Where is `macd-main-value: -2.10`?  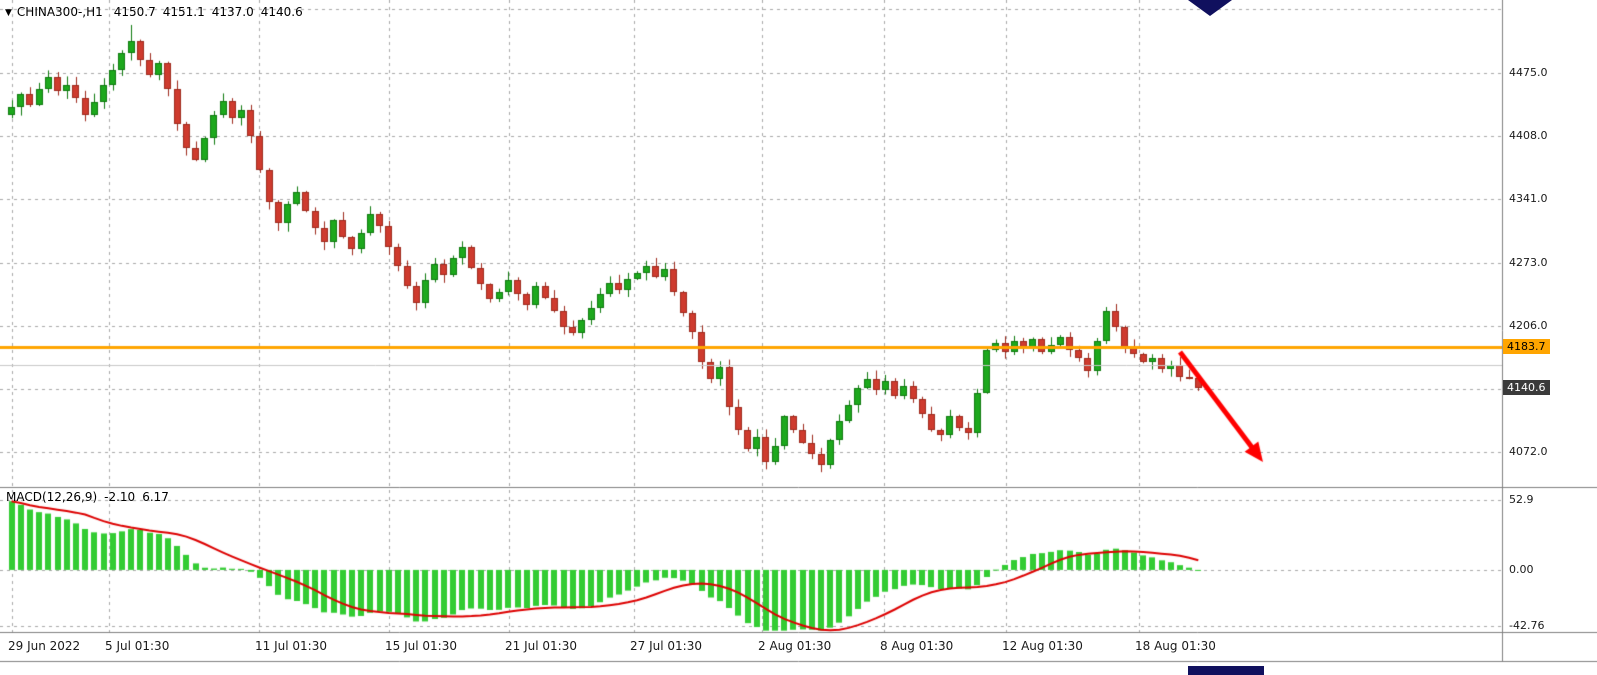
macd-main-value: -2.10 is located at coordinates (120, 497).